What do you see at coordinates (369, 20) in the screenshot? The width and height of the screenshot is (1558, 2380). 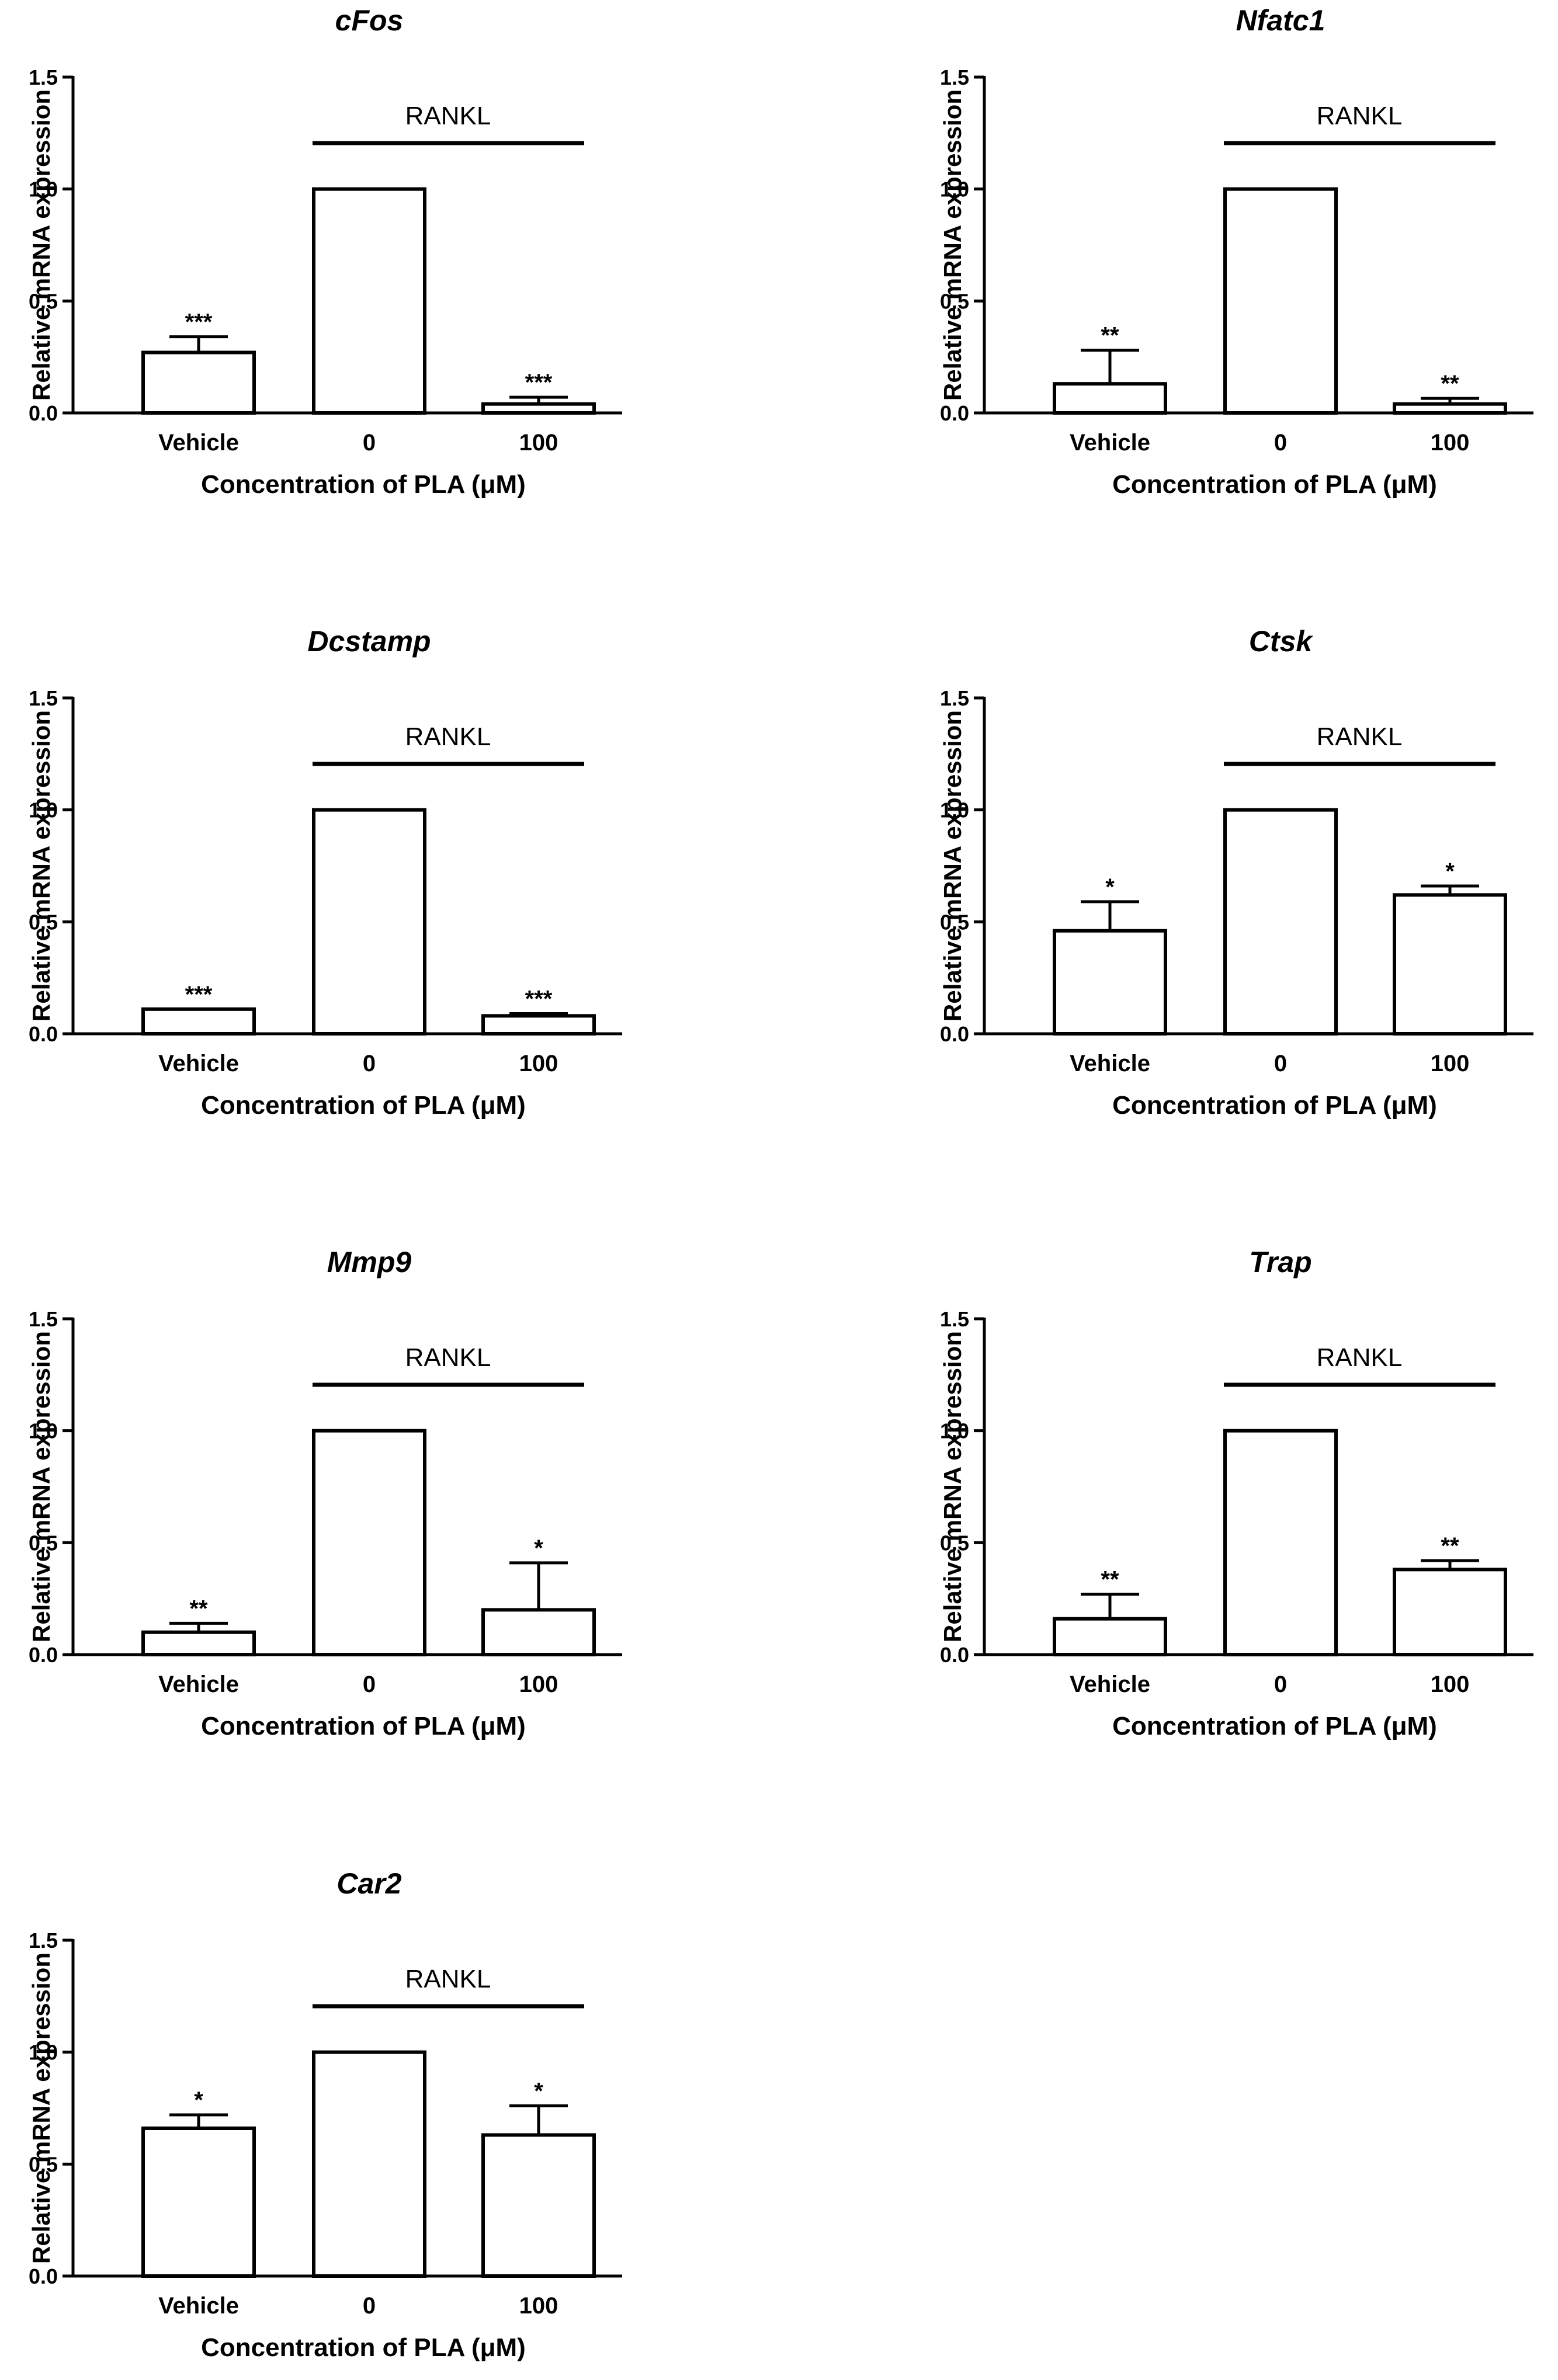 I see `chart-title: cFos` at bounding box center [369, 20].